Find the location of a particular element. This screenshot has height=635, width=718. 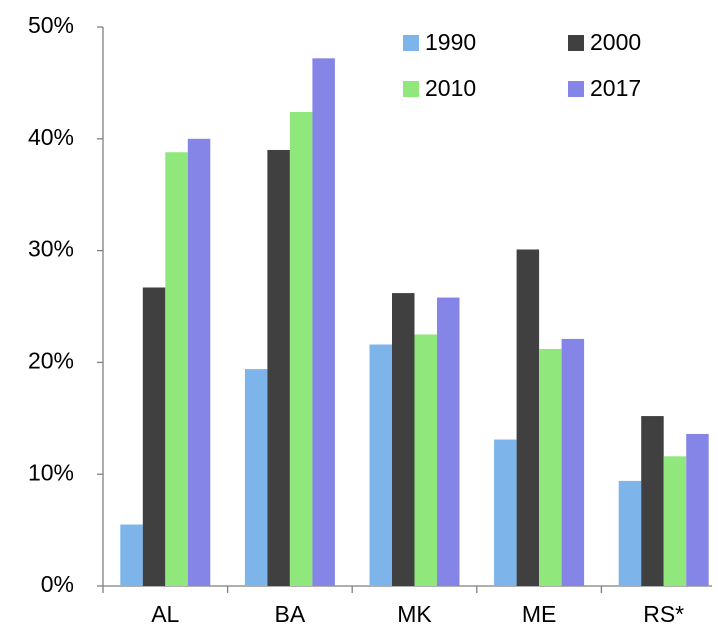

x-tick-label: AL is located at coordinates (165, 614).